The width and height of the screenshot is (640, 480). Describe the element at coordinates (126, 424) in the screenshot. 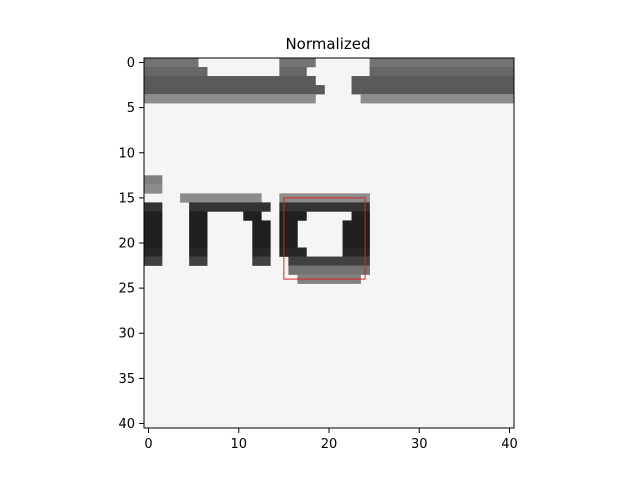

I see `y-tick-label: 40` at that location.